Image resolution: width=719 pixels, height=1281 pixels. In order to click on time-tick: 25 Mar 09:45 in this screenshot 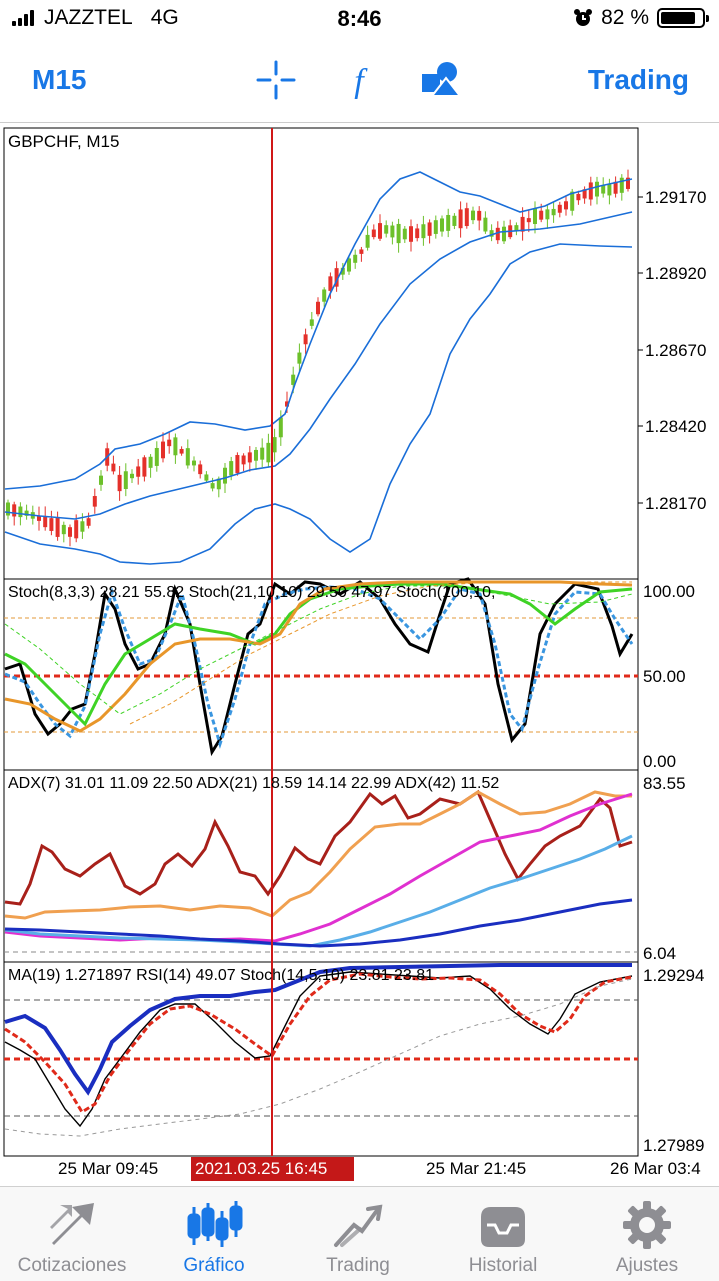, I will do `click(108, 1168)`.